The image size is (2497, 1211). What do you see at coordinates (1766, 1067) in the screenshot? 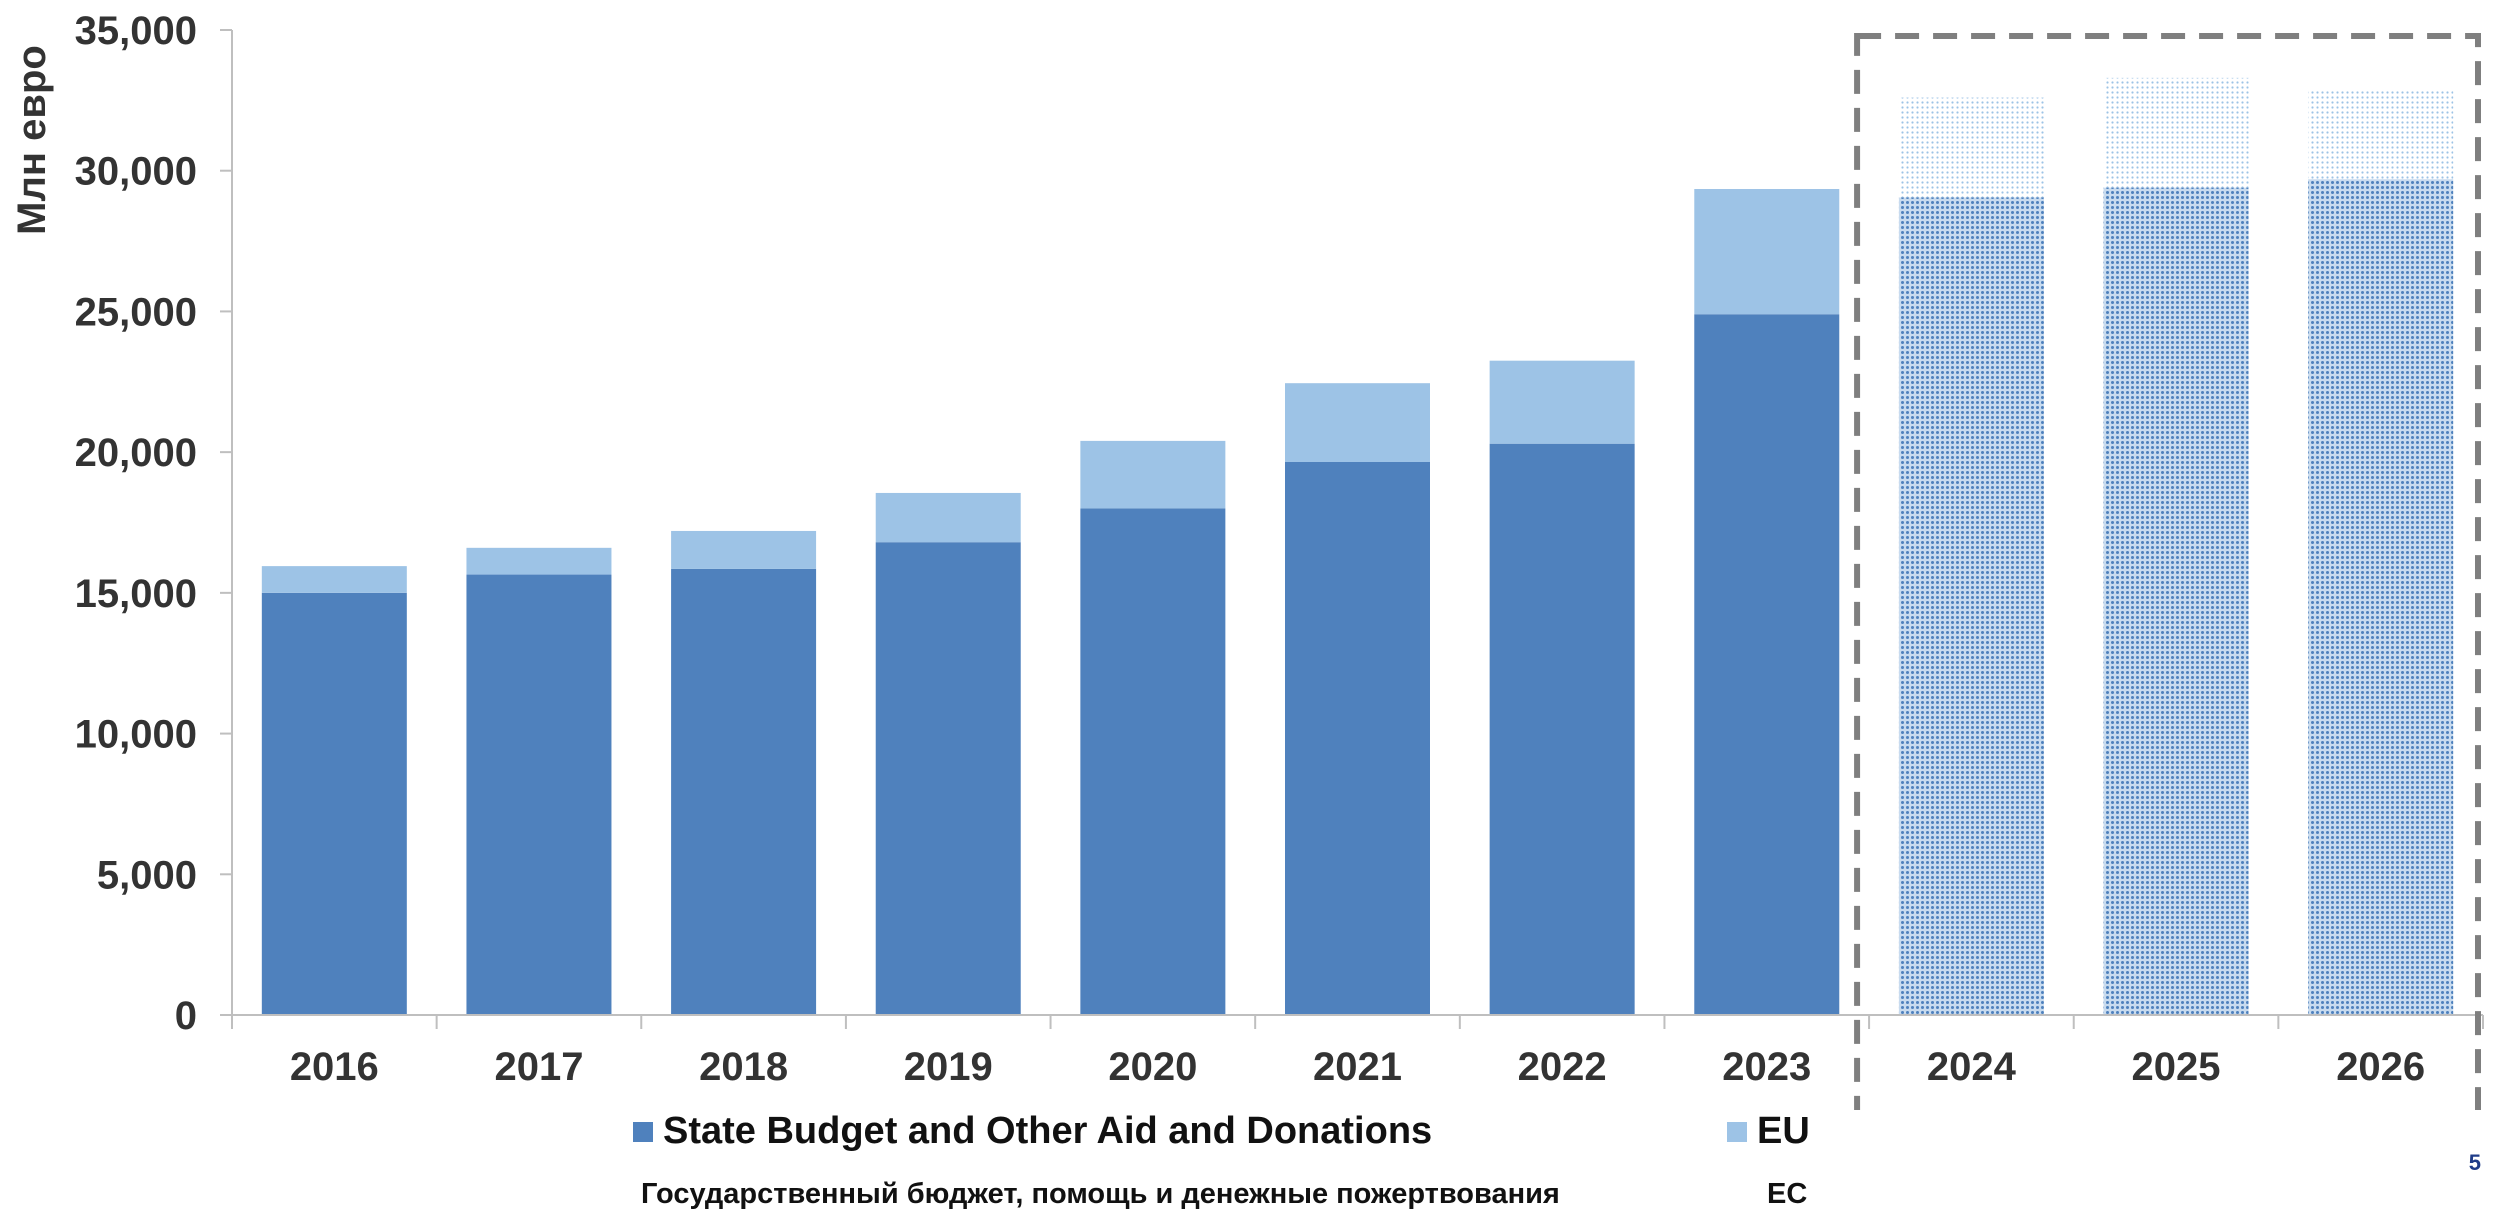
I see `x-tick-label-2023: 2023` at bounding box center [1766, 1067].